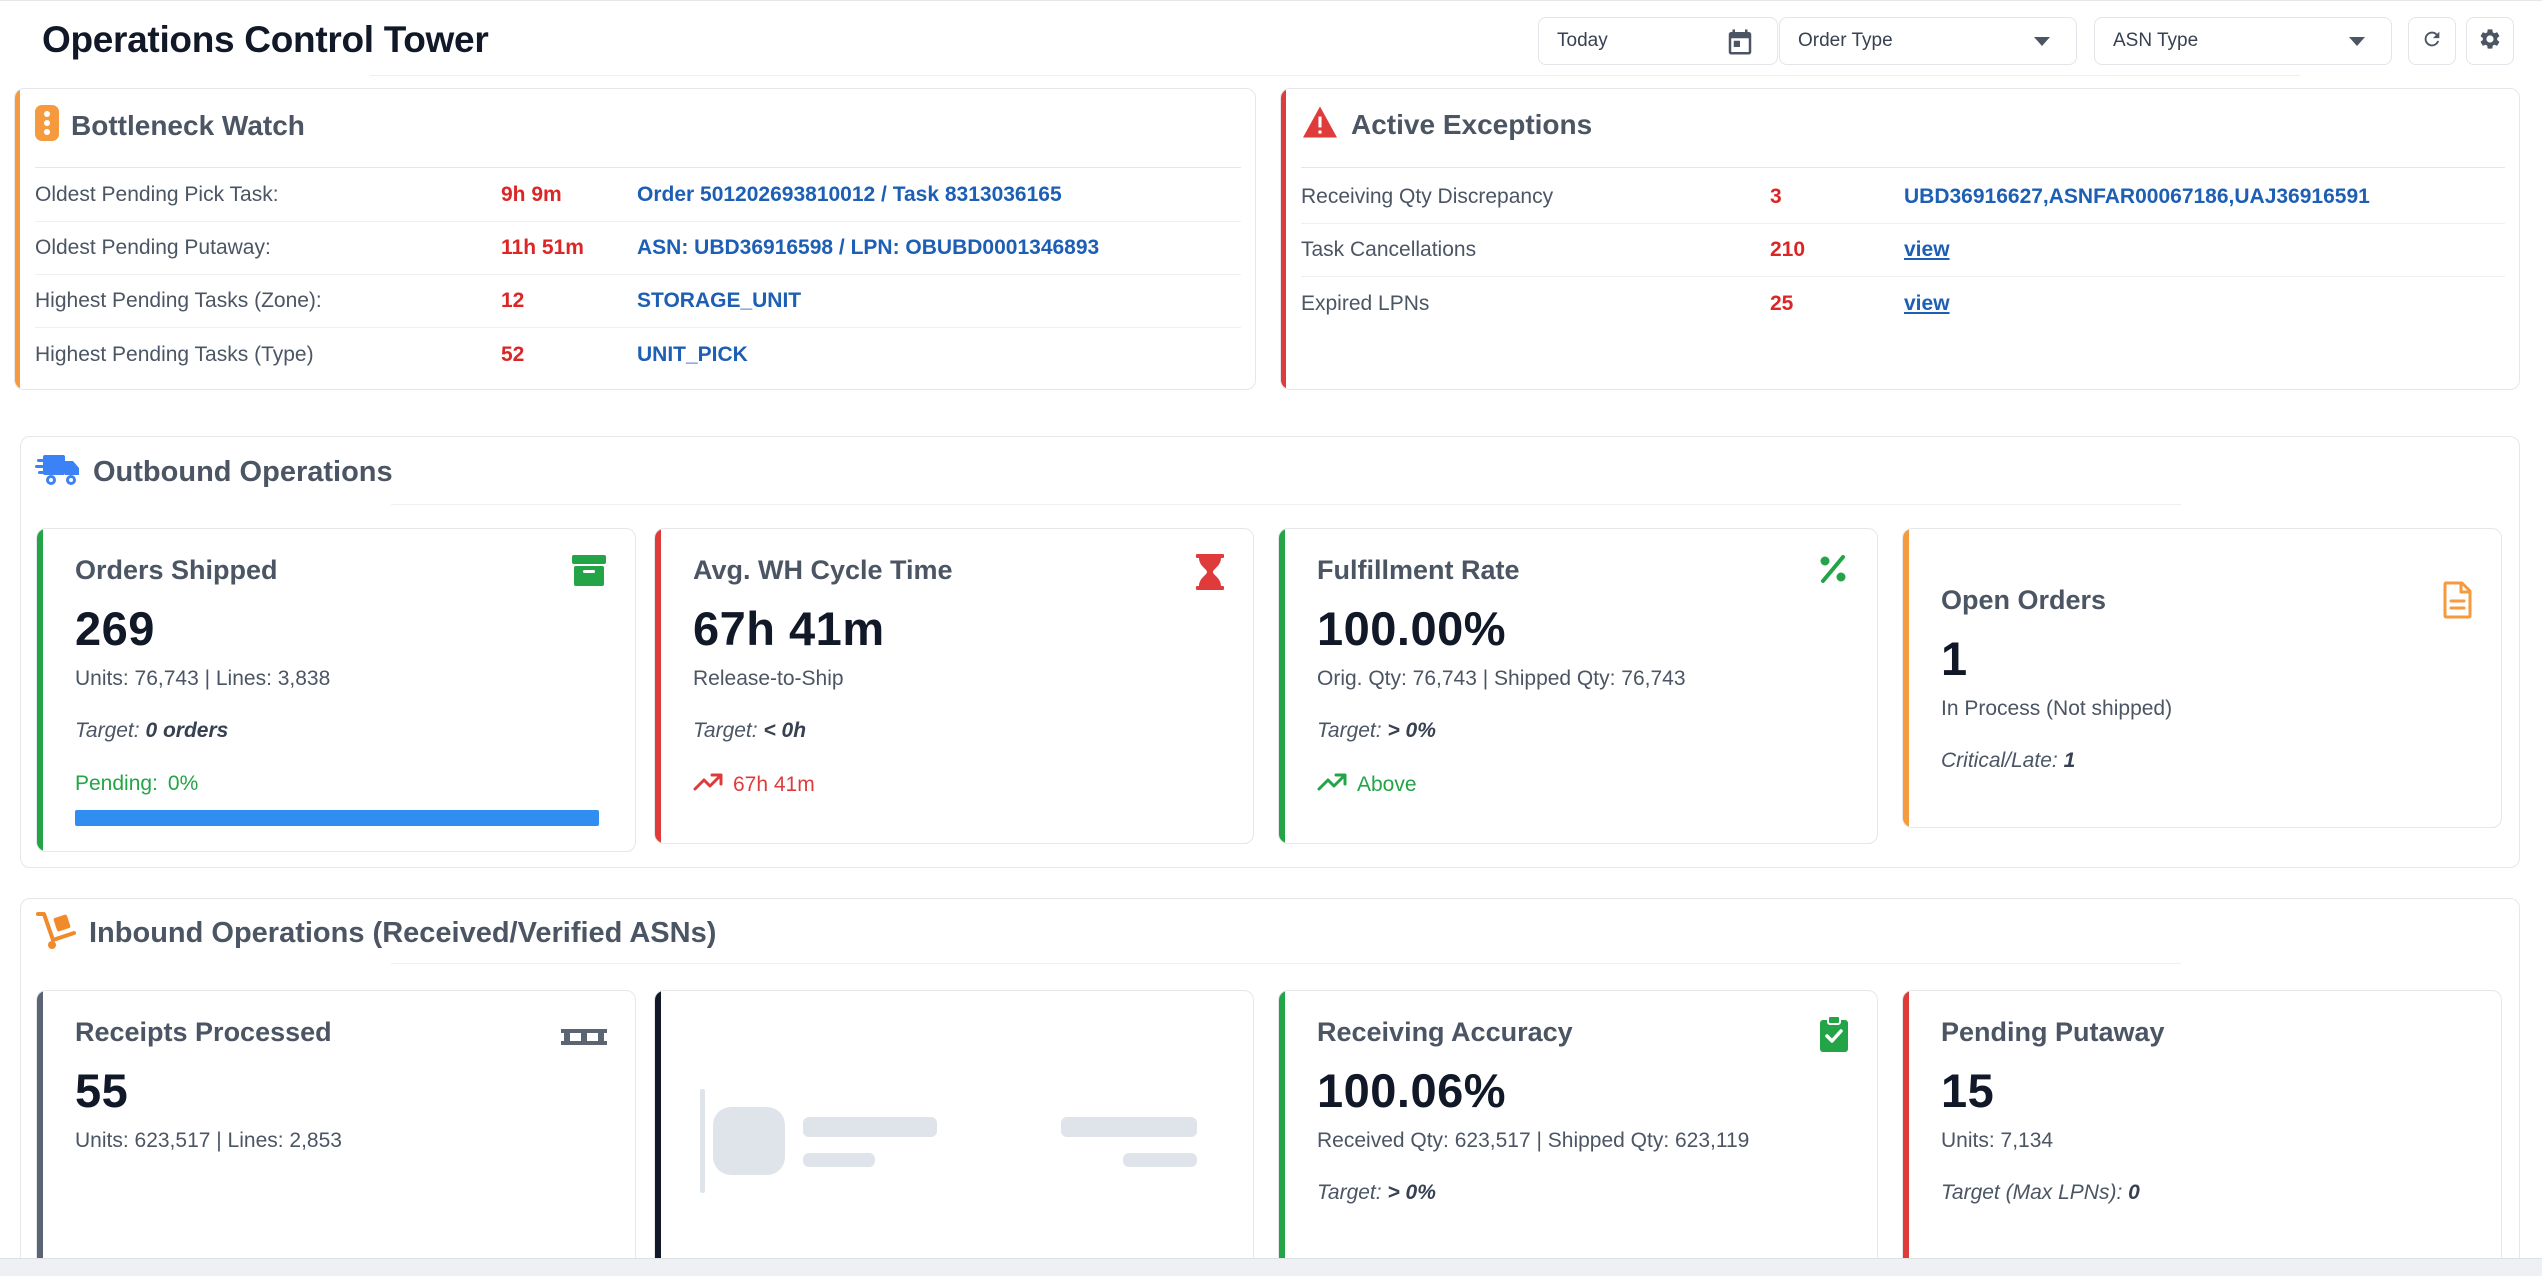 This screenshot has width=2542, height=1276. I want to click on order-type-value: Order Type, so click(1845, 40).